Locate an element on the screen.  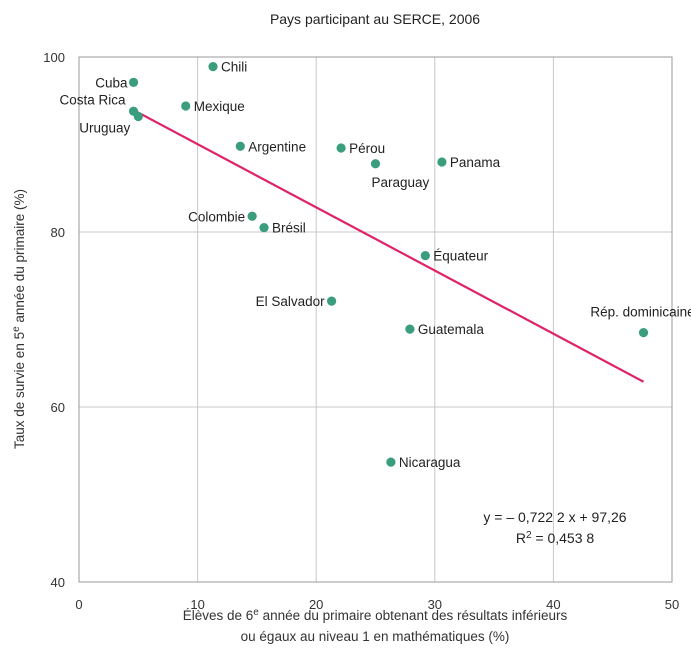
x-tick-label: 40 is located at coordinates (553, 604).